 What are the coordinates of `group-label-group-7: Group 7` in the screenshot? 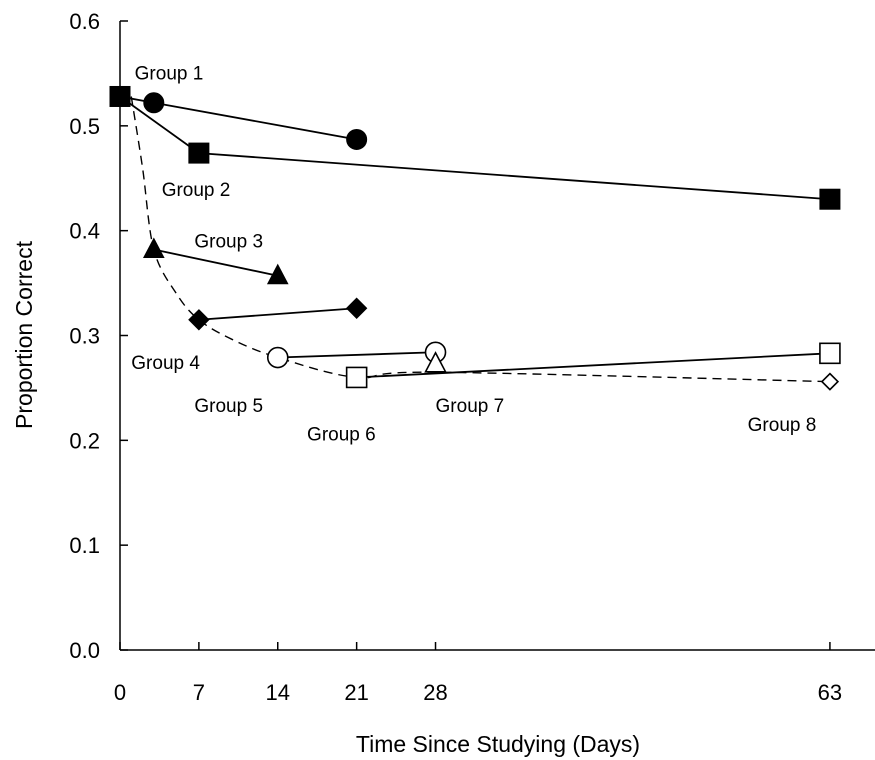 It's located at (470, 406).